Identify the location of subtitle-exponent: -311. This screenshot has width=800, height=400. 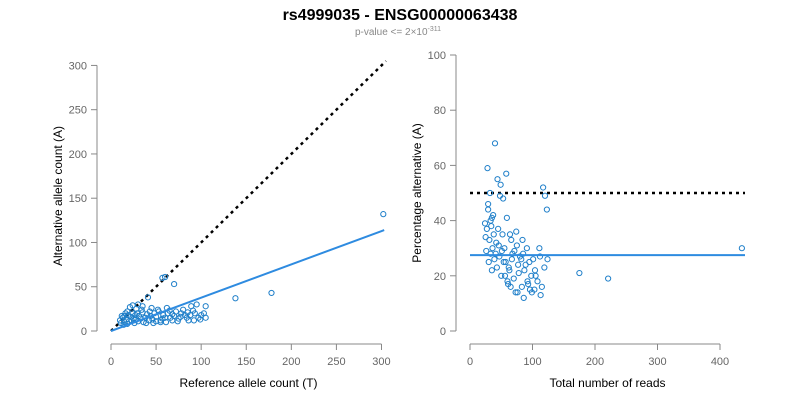
(435, 29).